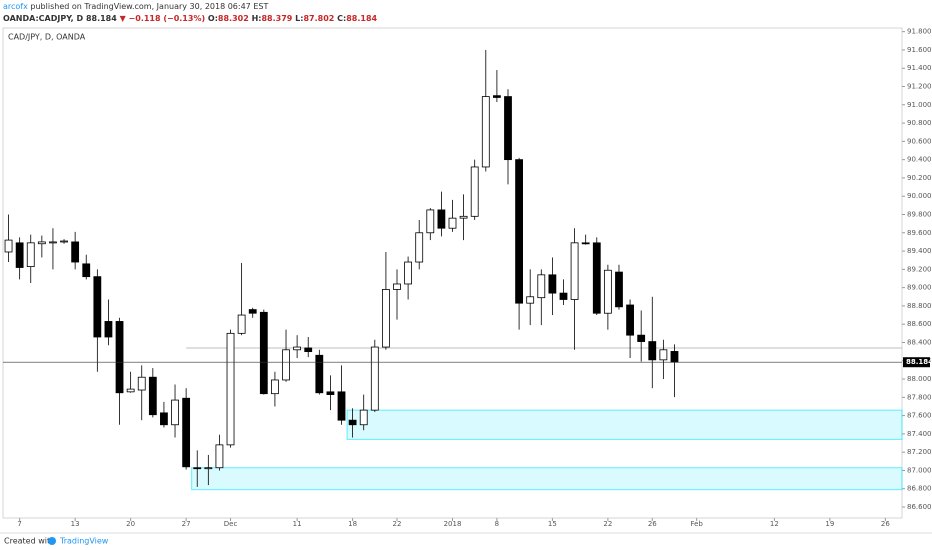  Describe the element at coordinates (919, 397) in the screenshot. I see `y-tick-label: 87.800` at that location.